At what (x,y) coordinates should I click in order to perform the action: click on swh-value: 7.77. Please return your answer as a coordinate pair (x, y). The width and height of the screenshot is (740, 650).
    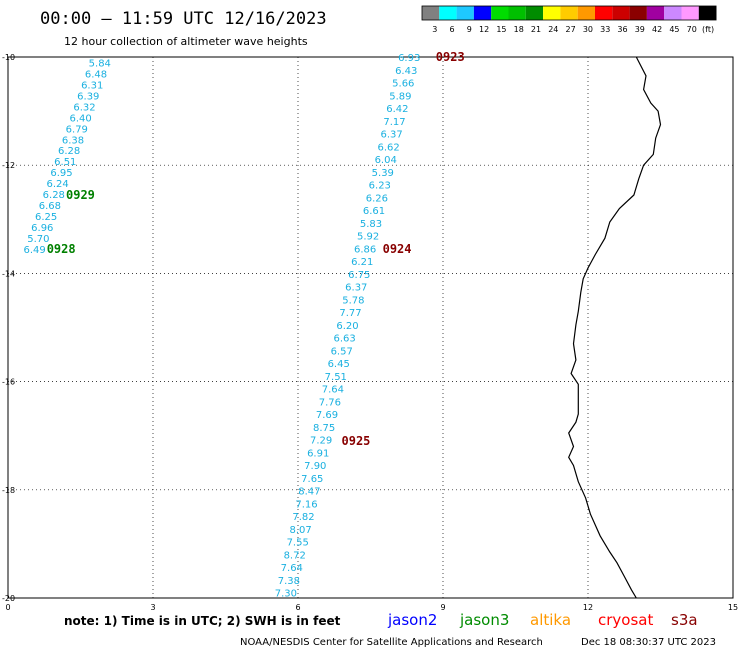
    Looking at the image, I should click on (350, 313).